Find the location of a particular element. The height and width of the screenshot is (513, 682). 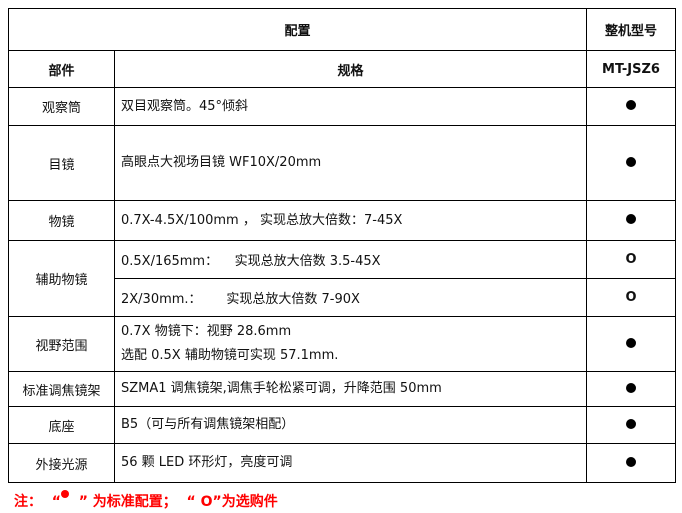

spec-cell: 0.7X-4.5X/100mm ， 实现总放大倍数：7-45X is located at coordinates (350, 220).